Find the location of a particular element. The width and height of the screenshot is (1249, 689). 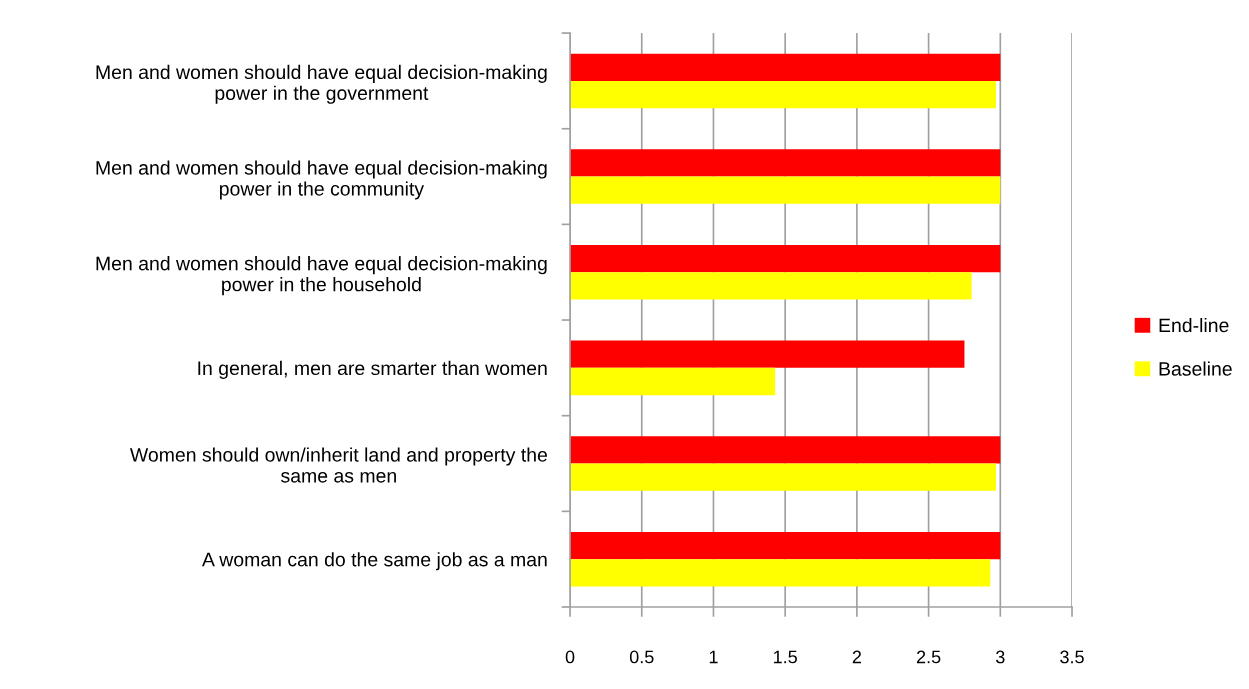

y-tick-label: Men and women should have equal decision-making power in the government is located at coordinates (321, 84).